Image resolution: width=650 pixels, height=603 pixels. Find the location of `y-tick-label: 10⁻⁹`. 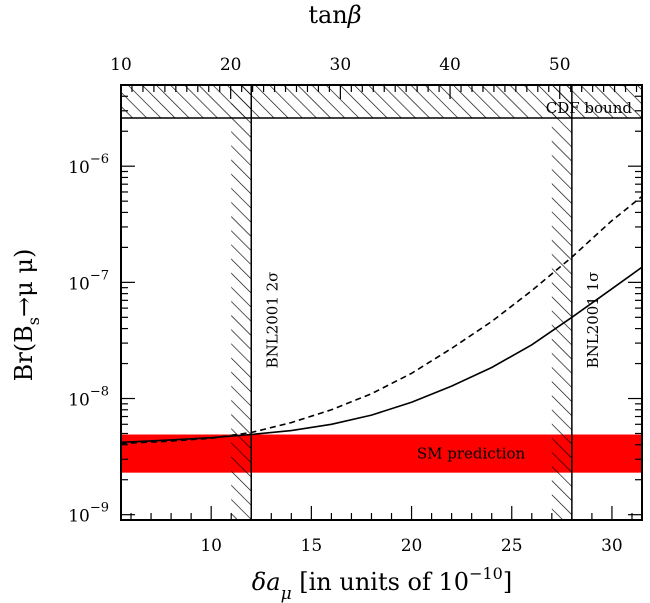

y-tick-label: 10⁻⁹ is located at coordinates (88, 514).